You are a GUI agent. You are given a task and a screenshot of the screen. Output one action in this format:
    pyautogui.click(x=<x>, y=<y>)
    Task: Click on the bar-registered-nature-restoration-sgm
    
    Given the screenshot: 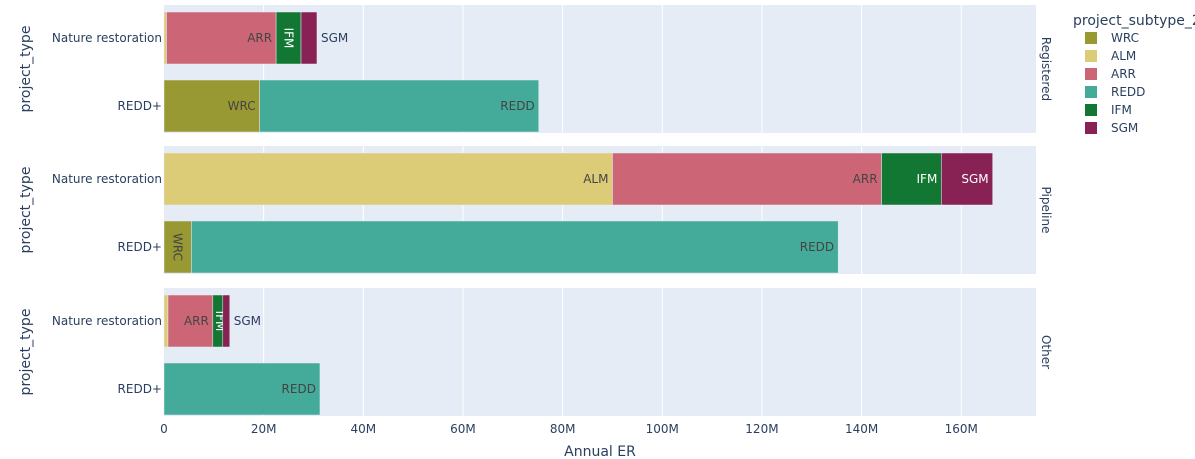 What is the action you would take?
    pyautogui.click(x=309, y=38)
    